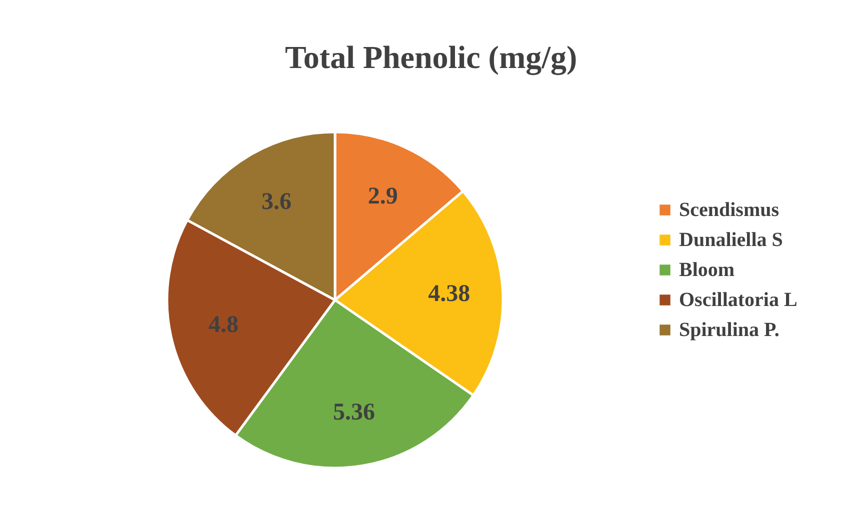 The height and width of the screenshot is (521, 868). What do you see at coordinates (707, 270) in the screenshot?
I see `legend-label: Bloom` at bounding box center [707, 270].